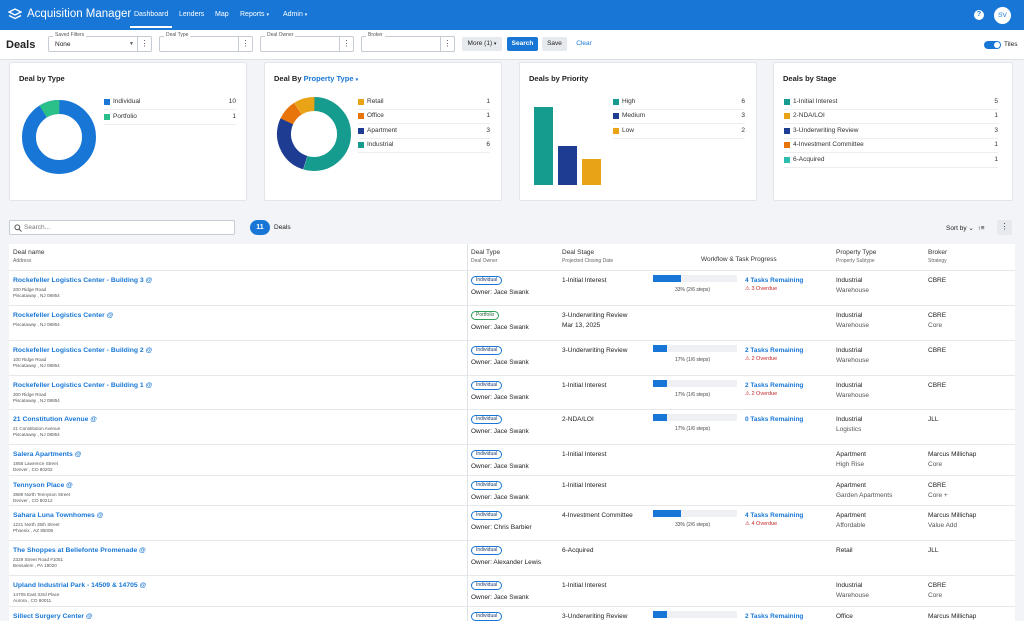  I want to click on more-options-button: ⋮, so click(1004, 227).